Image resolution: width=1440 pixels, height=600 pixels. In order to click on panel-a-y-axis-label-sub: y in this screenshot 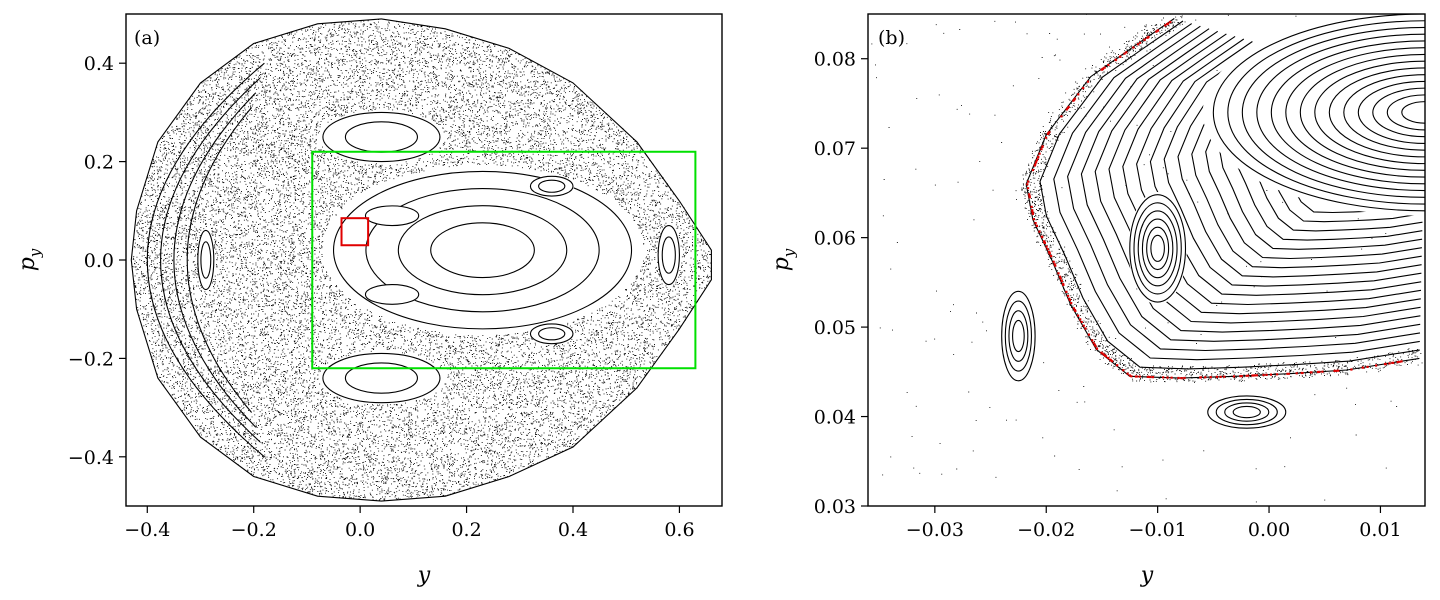, I will do `click(35, 253)`.